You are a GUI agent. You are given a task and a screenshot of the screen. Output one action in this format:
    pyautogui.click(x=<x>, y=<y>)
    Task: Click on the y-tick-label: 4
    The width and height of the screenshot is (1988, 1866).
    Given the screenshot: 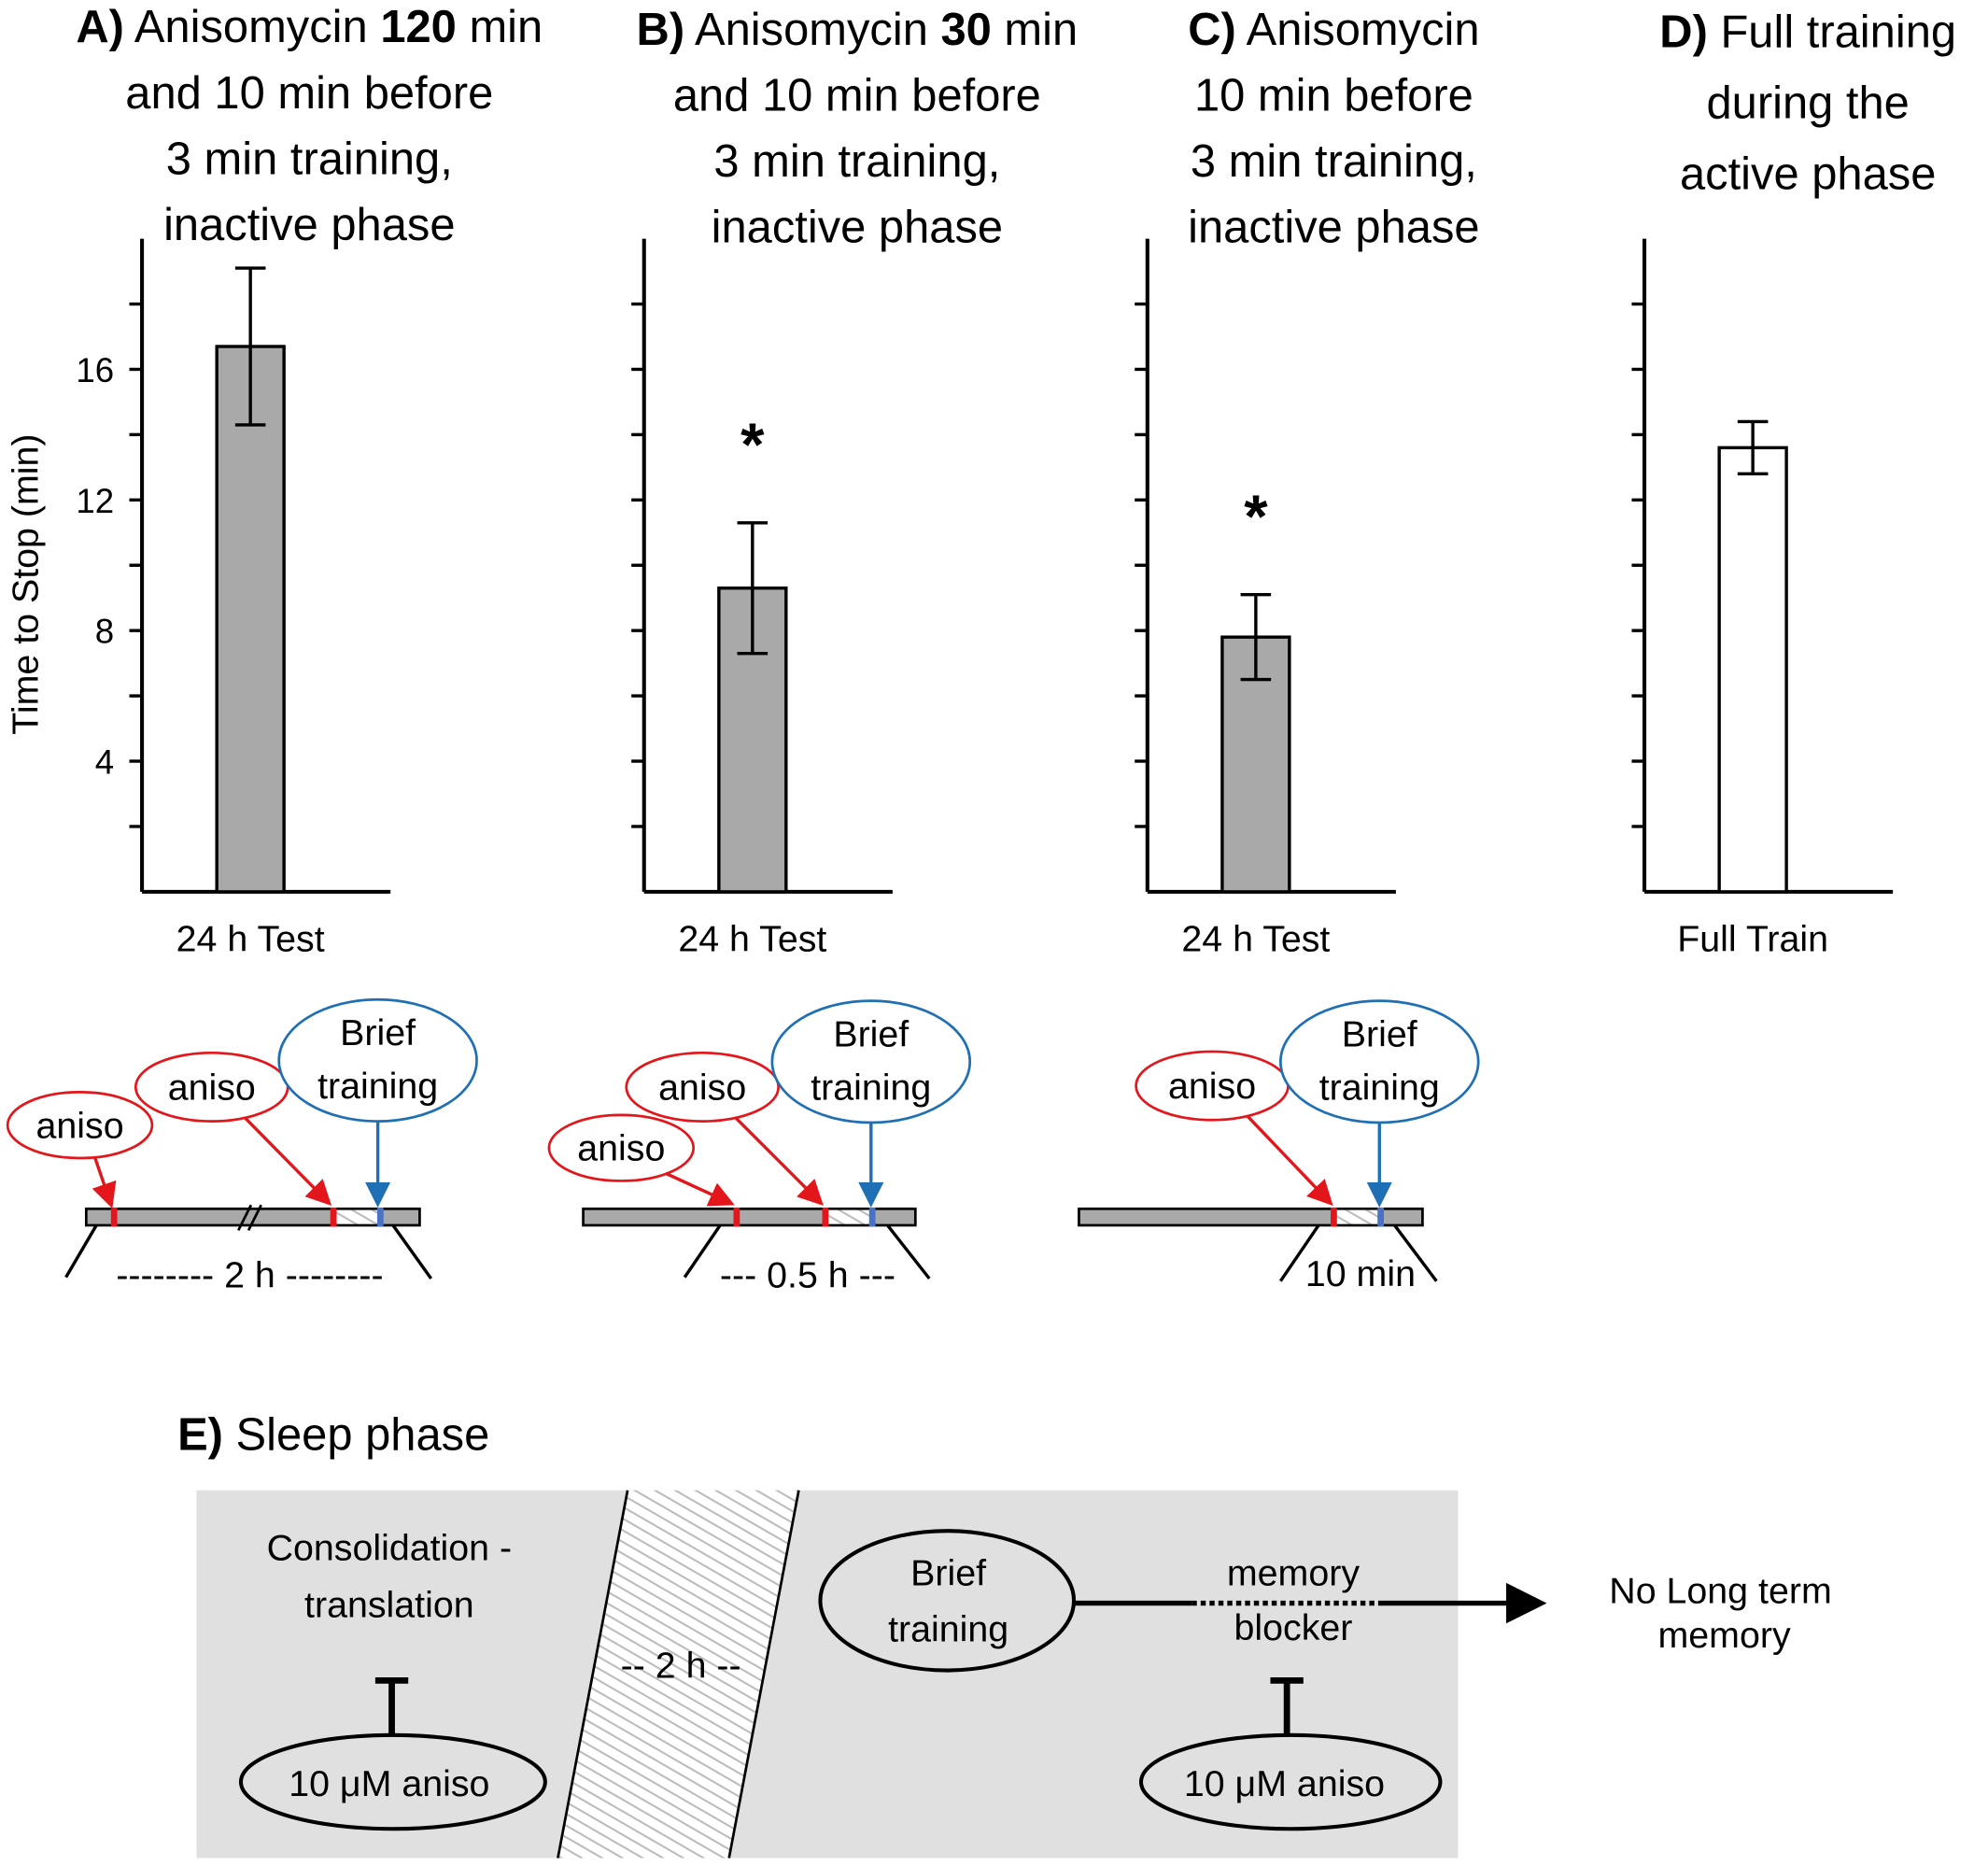 What is the action you would take?
    pyautogui.click(x=105, y=762)
    